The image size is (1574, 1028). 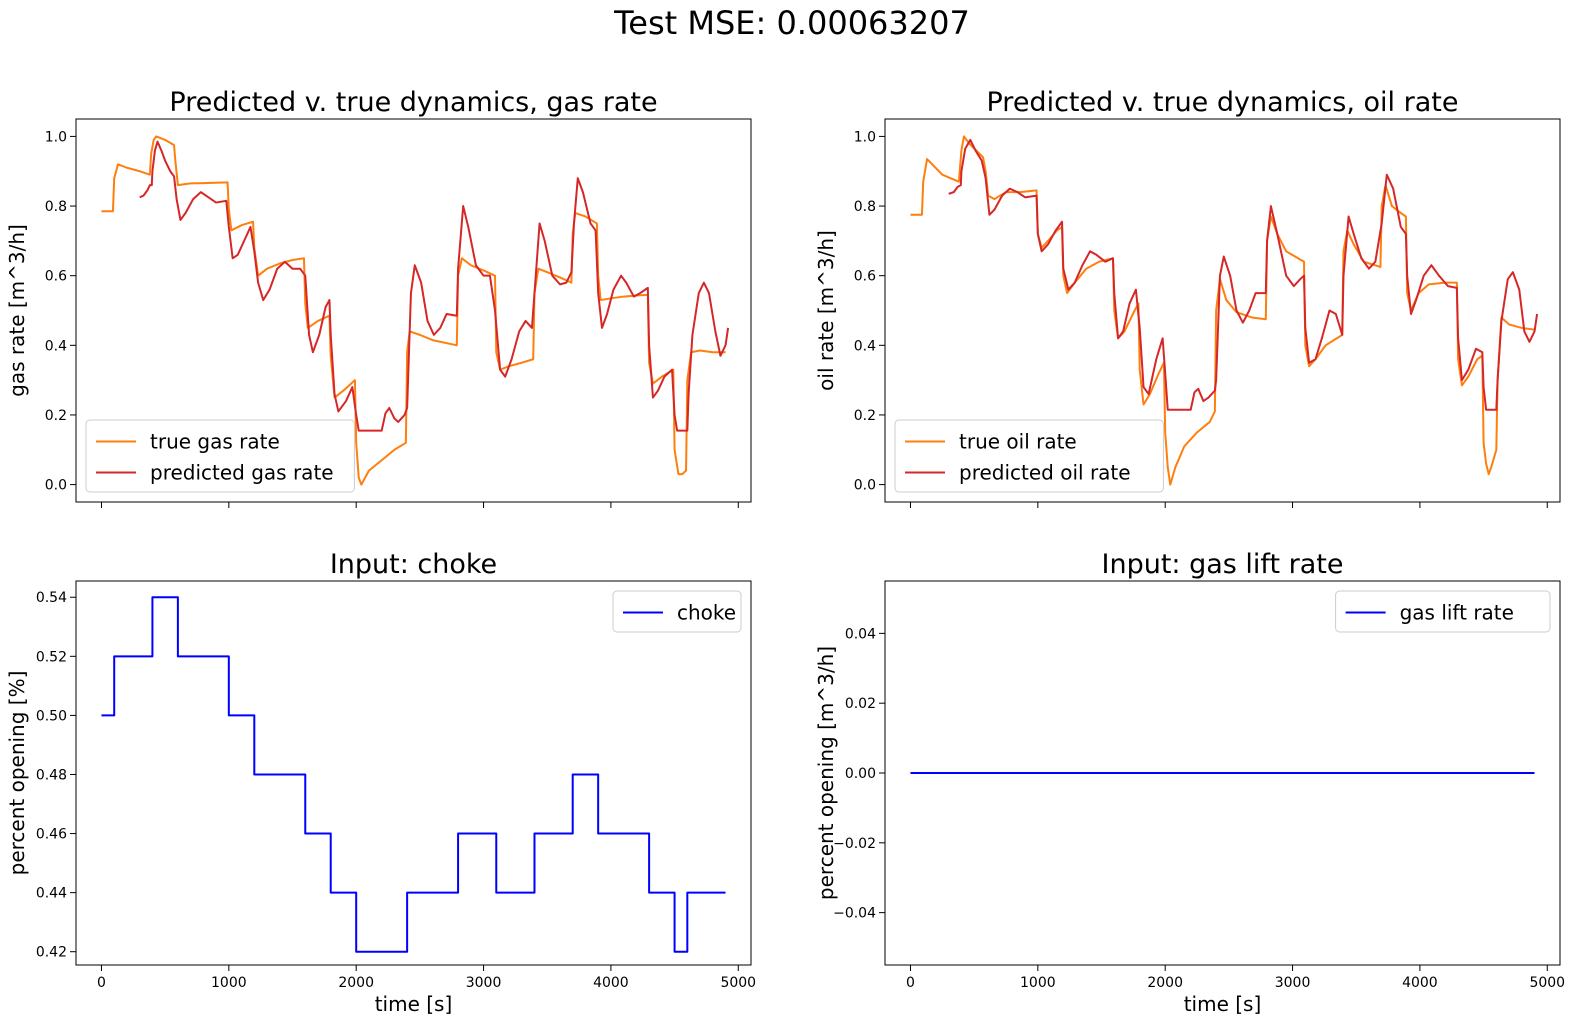 What do you see at coordinates (51, 953) in the screenshot?
I see `y-tick-label: 0.42` at bounding box center [51, 953].